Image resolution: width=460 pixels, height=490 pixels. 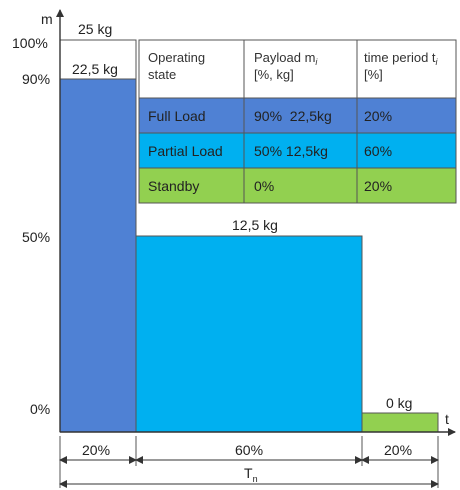 What do you see at coordinates (378, 186) in the screenshot?
I see `table-cell-standby-period: 20%` at bounding box center [378, 186].